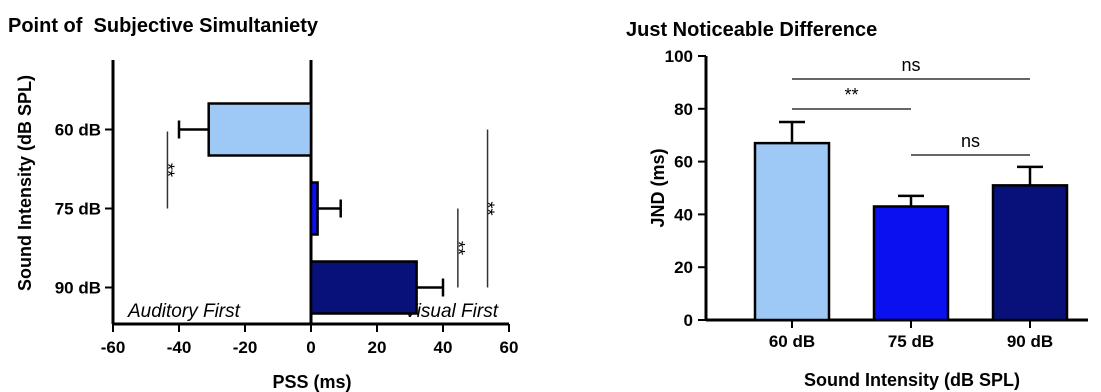  Describe the element at coordinates (751, 30) in the screenshot. I see `jnd-chart-title: Just Noticeable Difference` at that location.